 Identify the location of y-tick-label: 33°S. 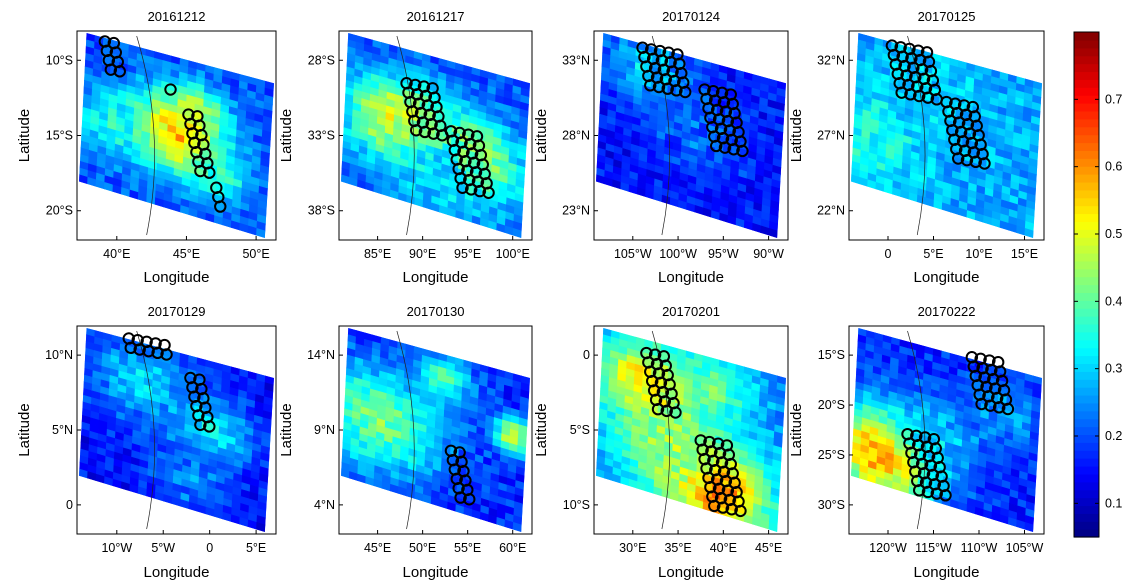
(321, 136).